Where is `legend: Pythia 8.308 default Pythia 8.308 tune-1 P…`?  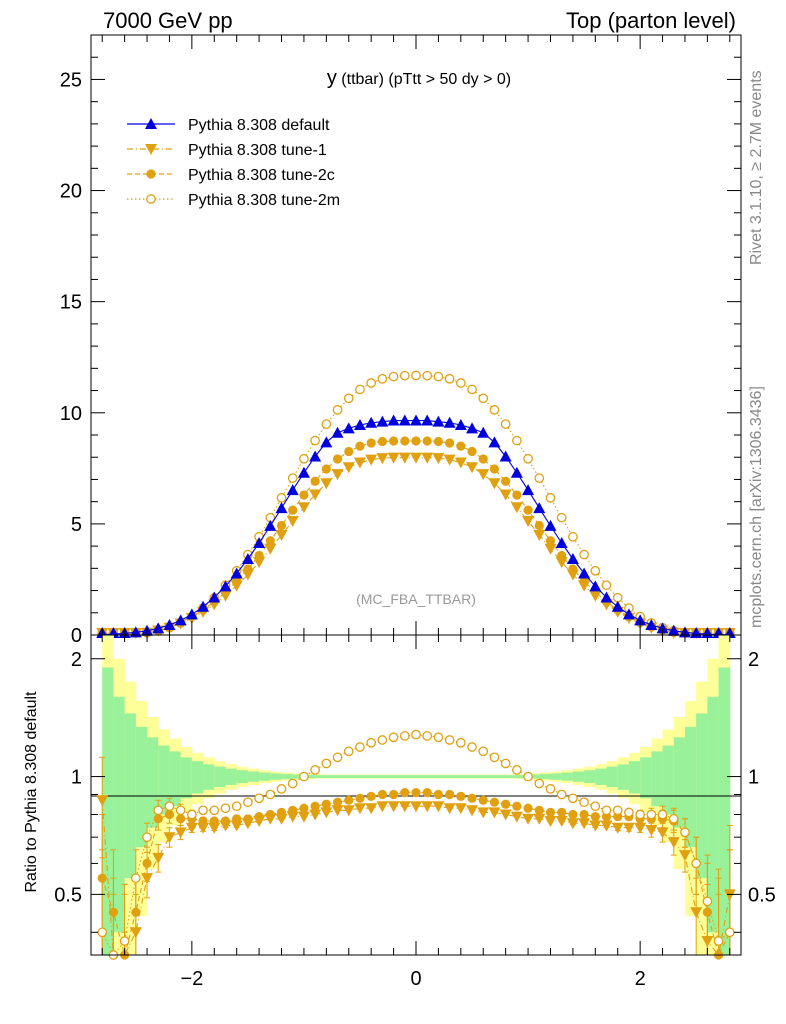
legend: Pythia 8.308 default Pythia 8.308 tune-1 P… is located at coordinates (233, 163).